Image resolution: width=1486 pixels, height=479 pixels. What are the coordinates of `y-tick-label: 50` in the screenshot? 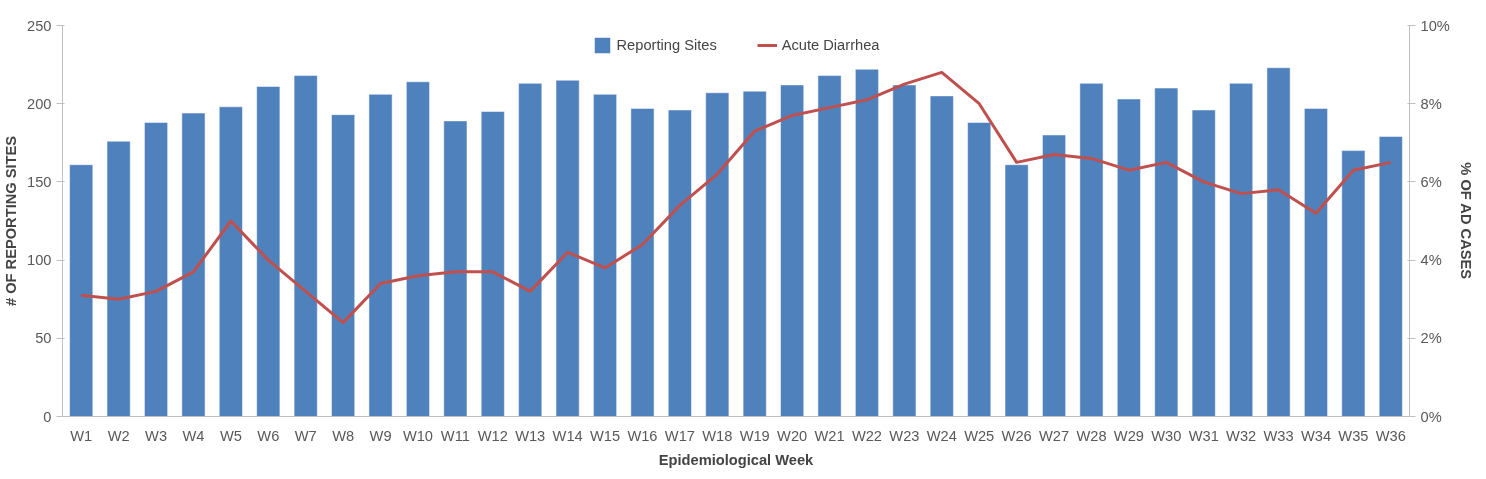 It's located at (43, 338).